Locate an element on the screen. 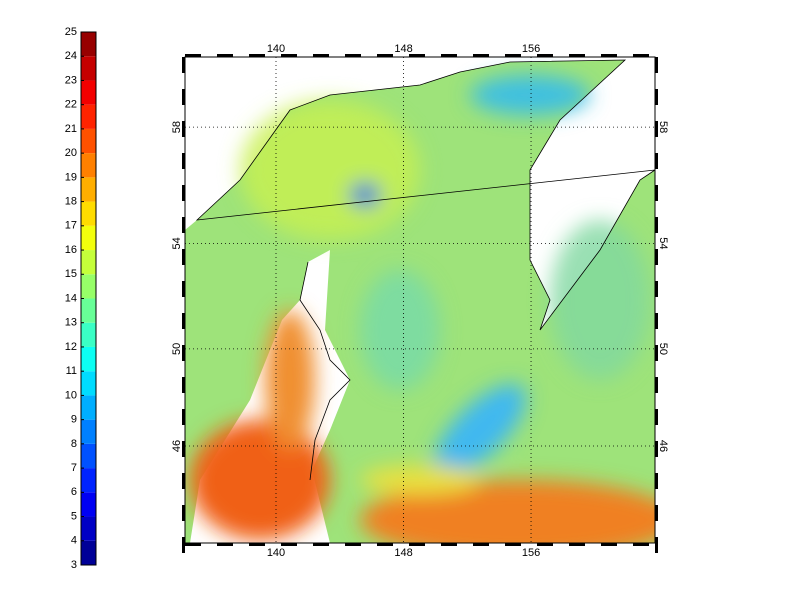  colorbar: 3 4 5 6 7 8 9 10 11 12 13 14 15 16 17 18 19 20 21 22 23 24 25 is located at coordinates (81, 298).